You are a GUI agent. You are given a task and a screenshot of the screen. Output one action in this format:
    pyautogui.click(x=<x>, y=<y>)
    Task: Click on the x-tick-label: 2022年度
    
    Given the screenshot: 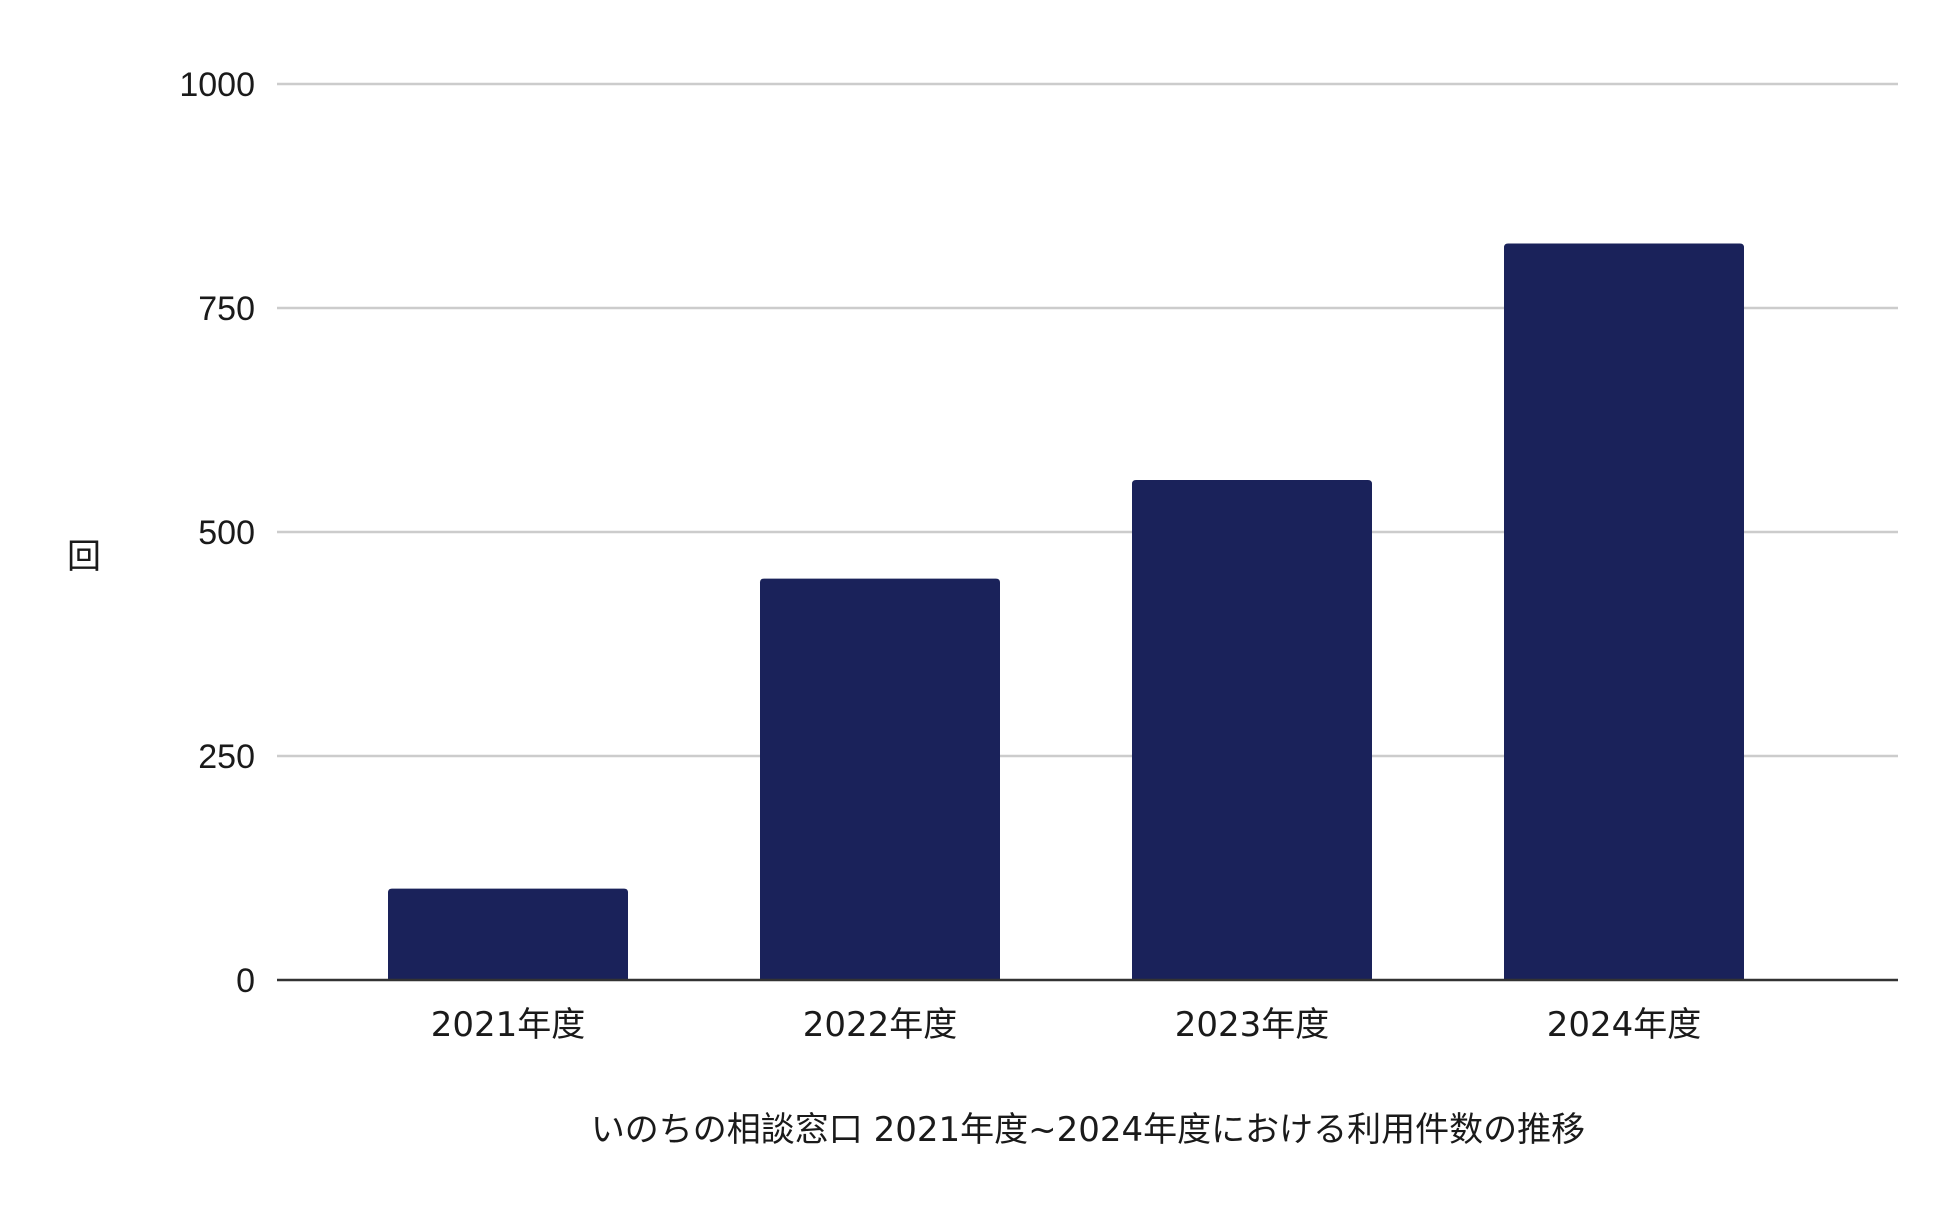 What is the action you would take?
    pyautogui.click(x=880, y=1025)
    